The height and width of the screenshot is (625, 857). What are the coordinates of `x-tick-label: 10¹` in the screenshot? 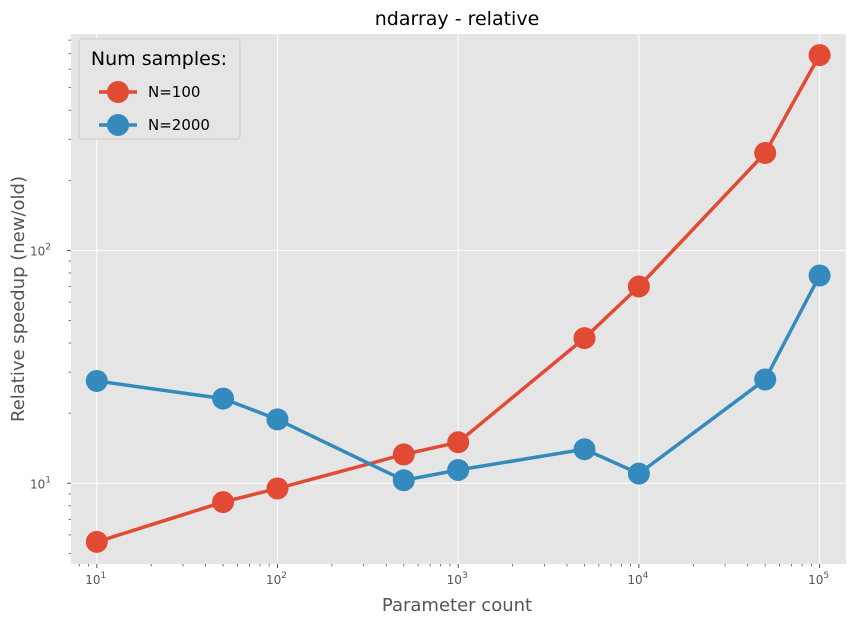 It's located at (95, 579).